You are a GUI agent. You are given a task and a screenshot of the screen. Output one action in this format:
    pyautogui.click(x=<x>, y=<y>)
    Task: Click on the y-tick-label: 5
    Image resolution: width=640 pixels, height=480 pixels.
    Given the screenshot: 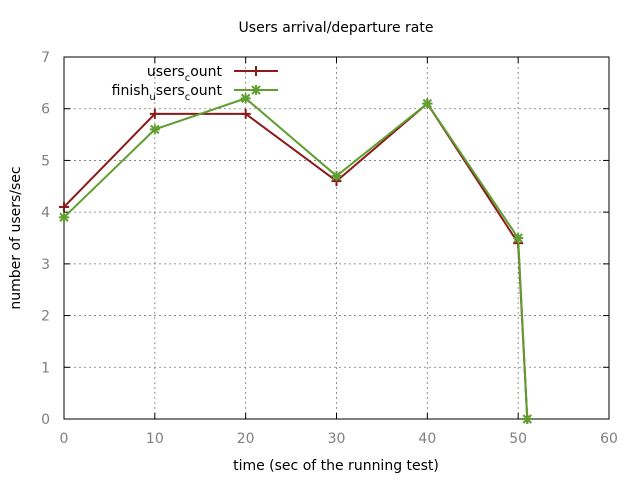 What is the action you would take?
    pyautogui.click(x=45, y=161)
    